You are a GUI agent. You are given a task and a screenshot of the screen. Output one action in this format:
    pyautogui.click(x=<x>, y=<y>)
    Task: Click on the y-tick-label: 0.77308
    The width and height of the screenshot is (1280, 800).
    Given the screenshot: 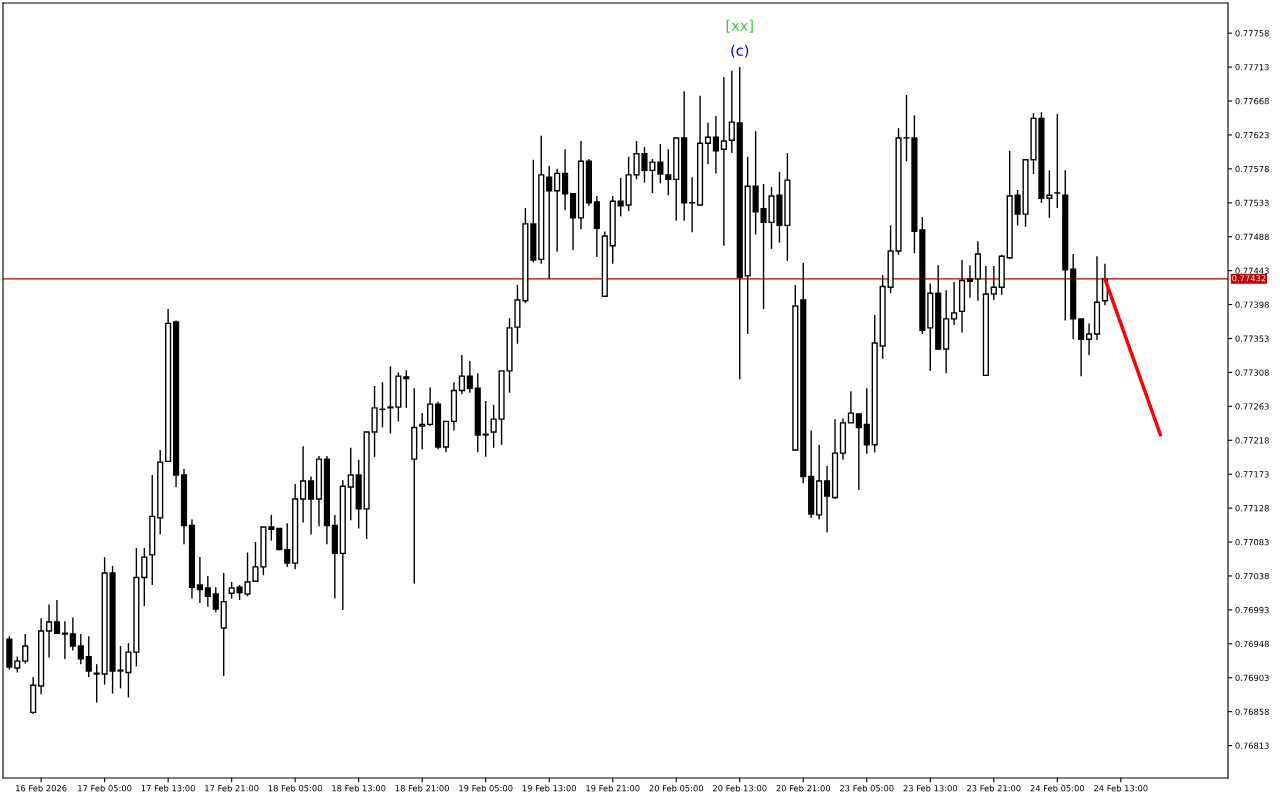 What is the action you would take?
    pyautogui.click(x=1252, y=372)
    